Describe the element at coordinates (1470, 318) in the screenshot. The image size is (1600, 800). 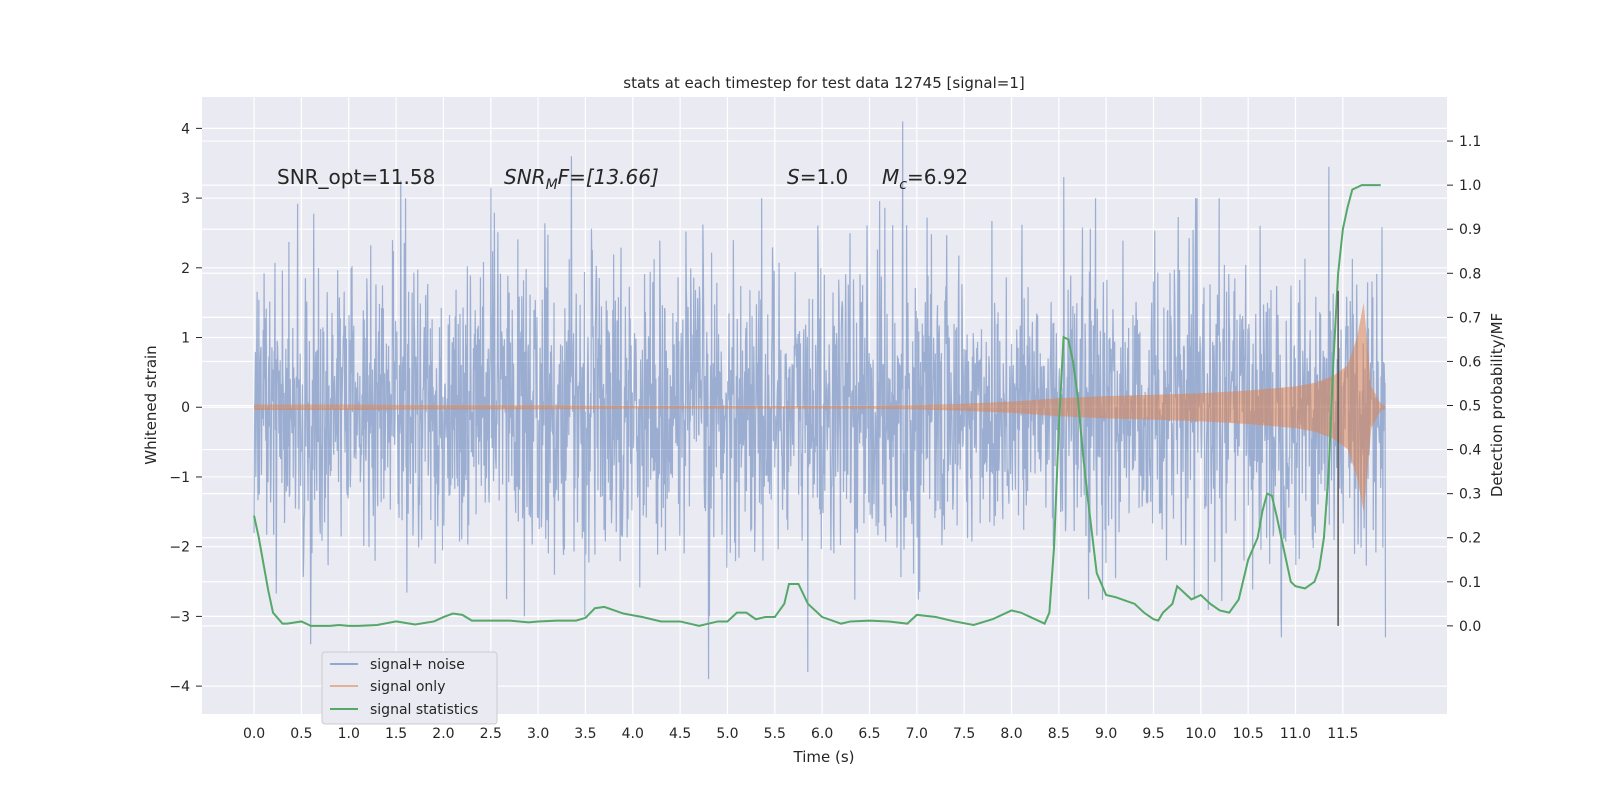
I see `y-tick-label-right: 0.7` at that location.